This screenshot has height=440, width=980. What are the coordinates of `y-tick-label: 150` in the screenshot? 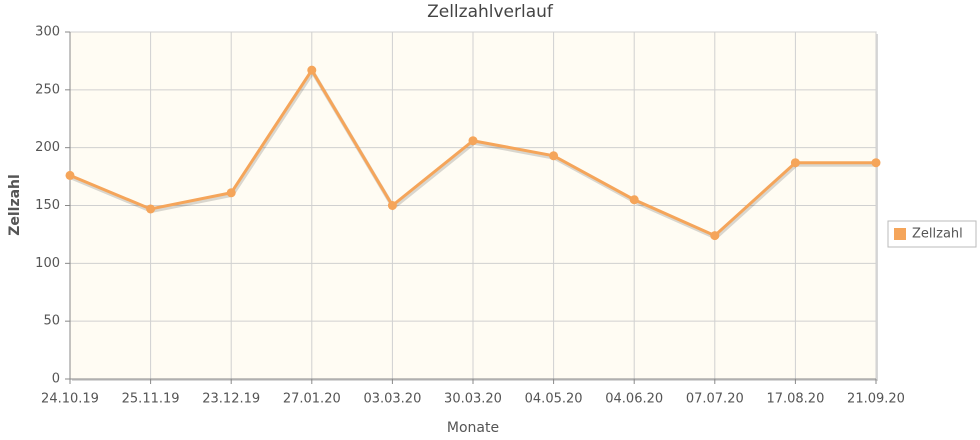 It's located at (47, 205).